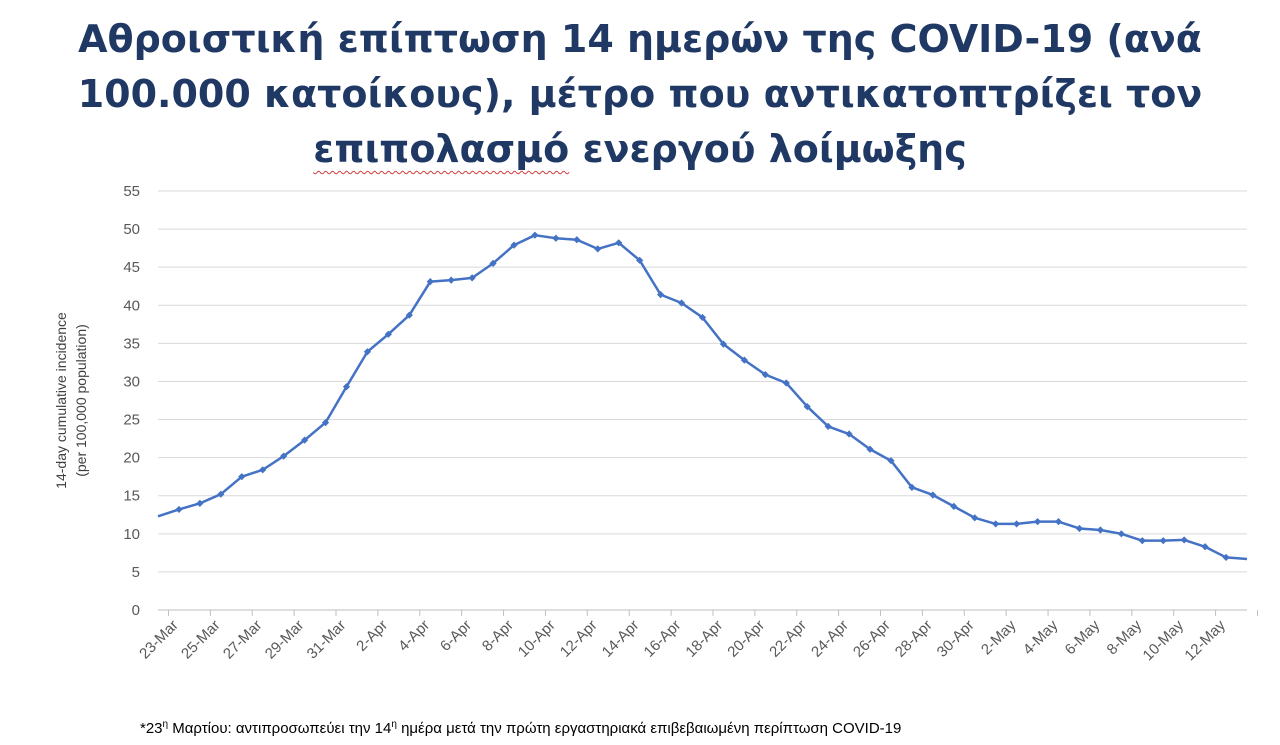 The image size is (1280, 745). What do you see at coordinates (872, 639) in the screenshot?
I see `x-tick-label: 26-Apr` at bounding box center [872, 639].